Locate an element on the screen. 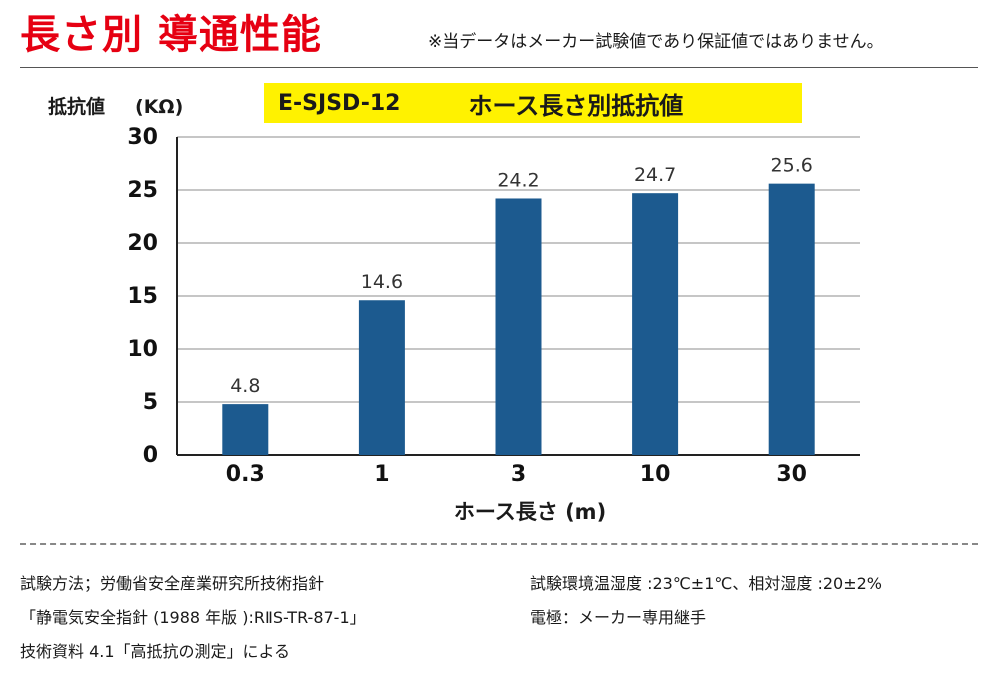 This screenshot has height=678, width=1000. data-label: 14.6 is located at coordinates (382, 282).